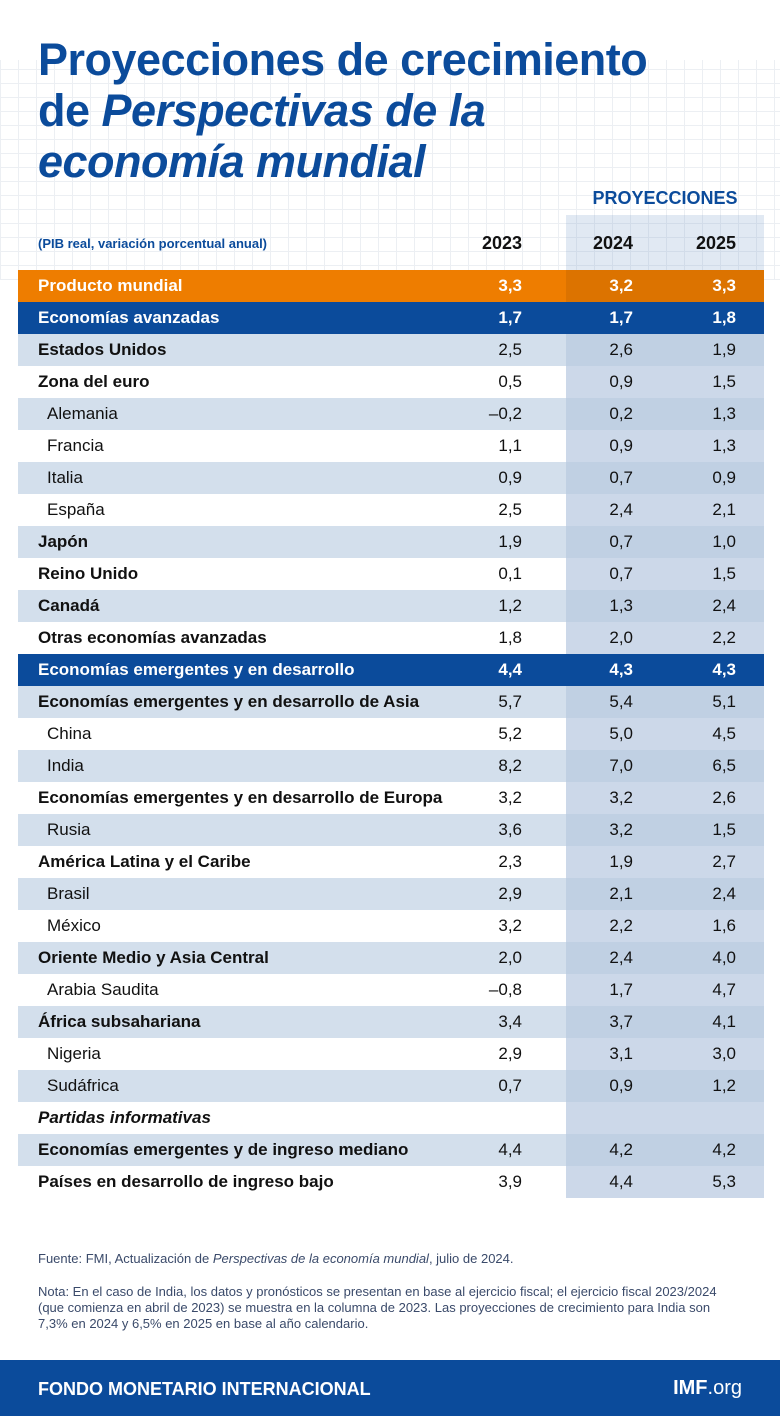 The image size is (780, 1416). I want to click on value-2023: –0,2, so click(505, 413).